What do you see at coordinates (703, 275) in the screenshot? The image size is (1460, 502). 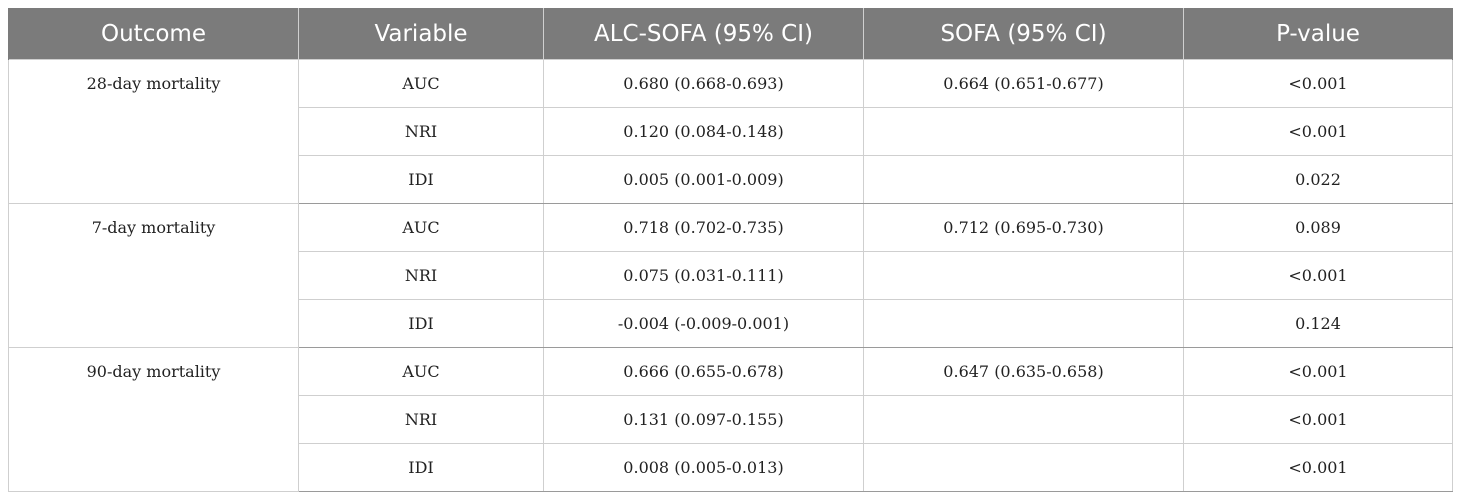 I see `alc-sofa-cell: 0.075 (0.031-0.111)` at bounding box center [703, 275].